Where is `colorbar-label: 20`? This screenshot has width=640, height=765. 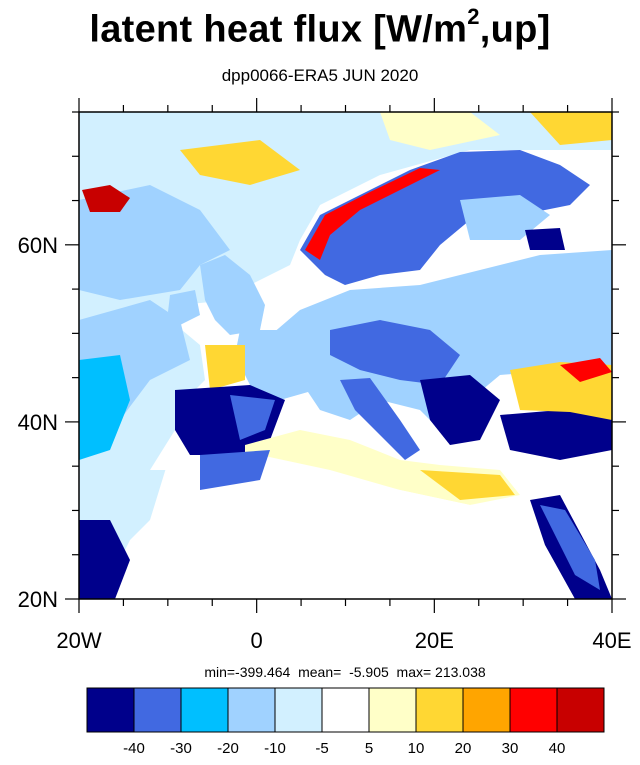 colorbar-label: 20 is located at coordinates (463, 748).